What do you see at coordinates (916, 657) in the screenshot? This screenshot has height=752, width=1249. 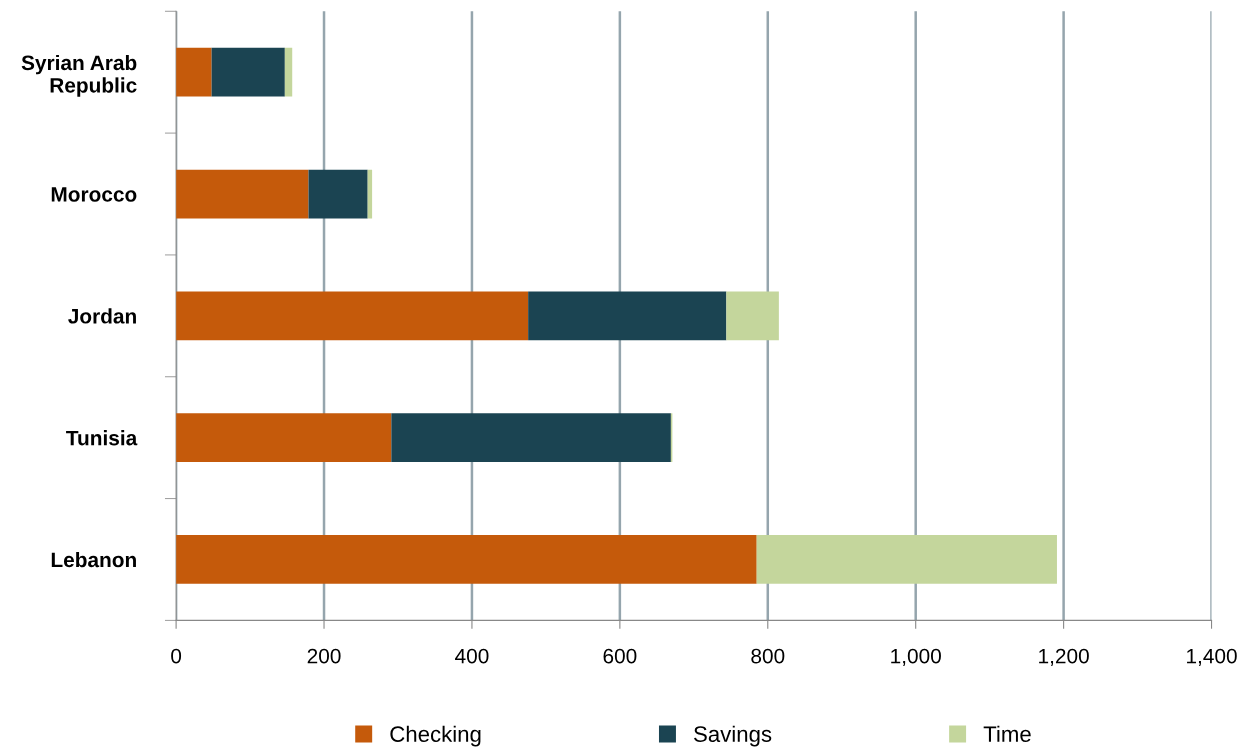 I see `x-tick-label: 1,000` at bounding box center [916, 657].